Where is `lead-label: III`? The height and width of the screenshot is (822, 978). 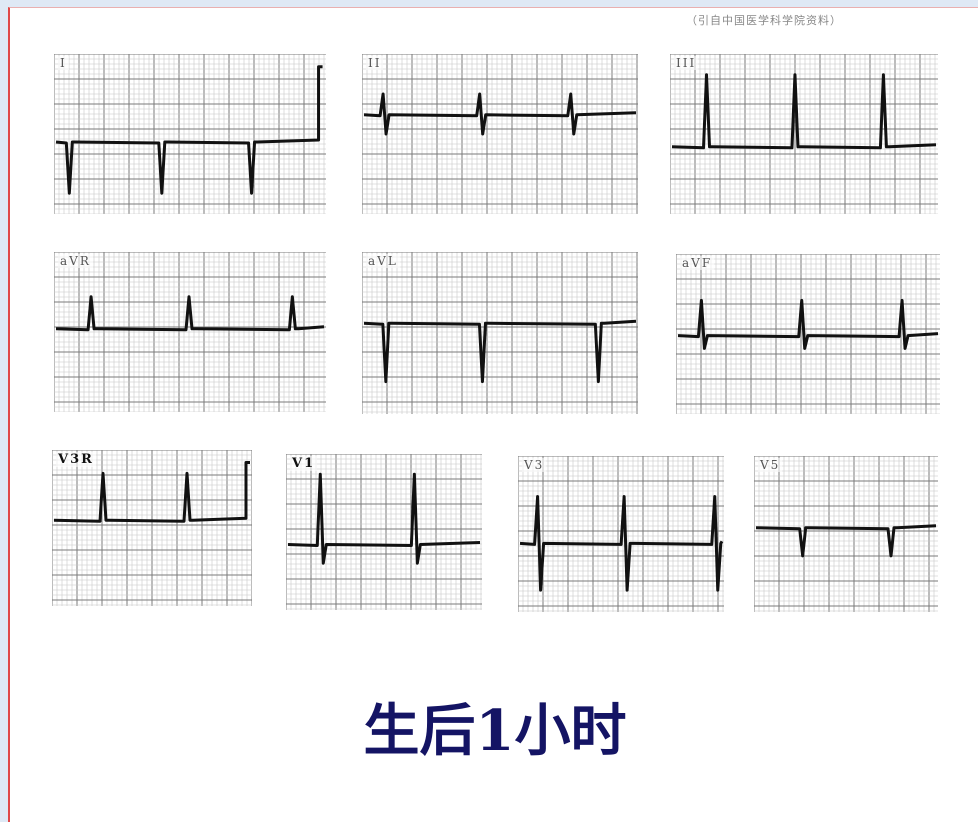 lead-label: III is located at coordinates (686, 63).